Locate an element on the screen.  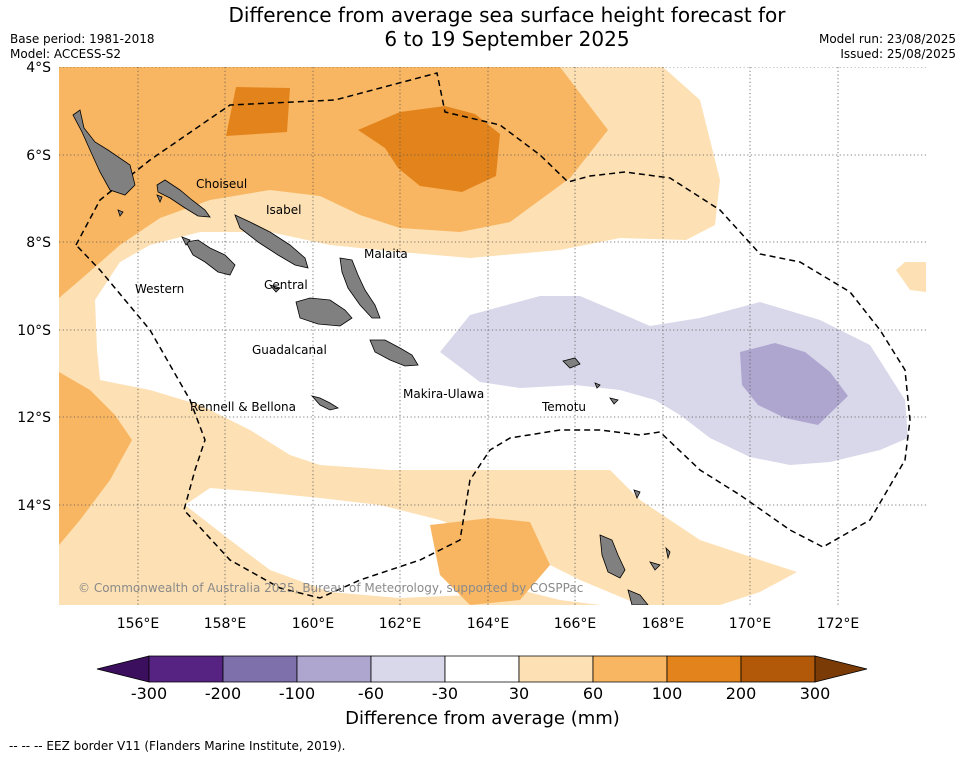
lat-tick-14s: 14°S is located at coordinates (34, 506).